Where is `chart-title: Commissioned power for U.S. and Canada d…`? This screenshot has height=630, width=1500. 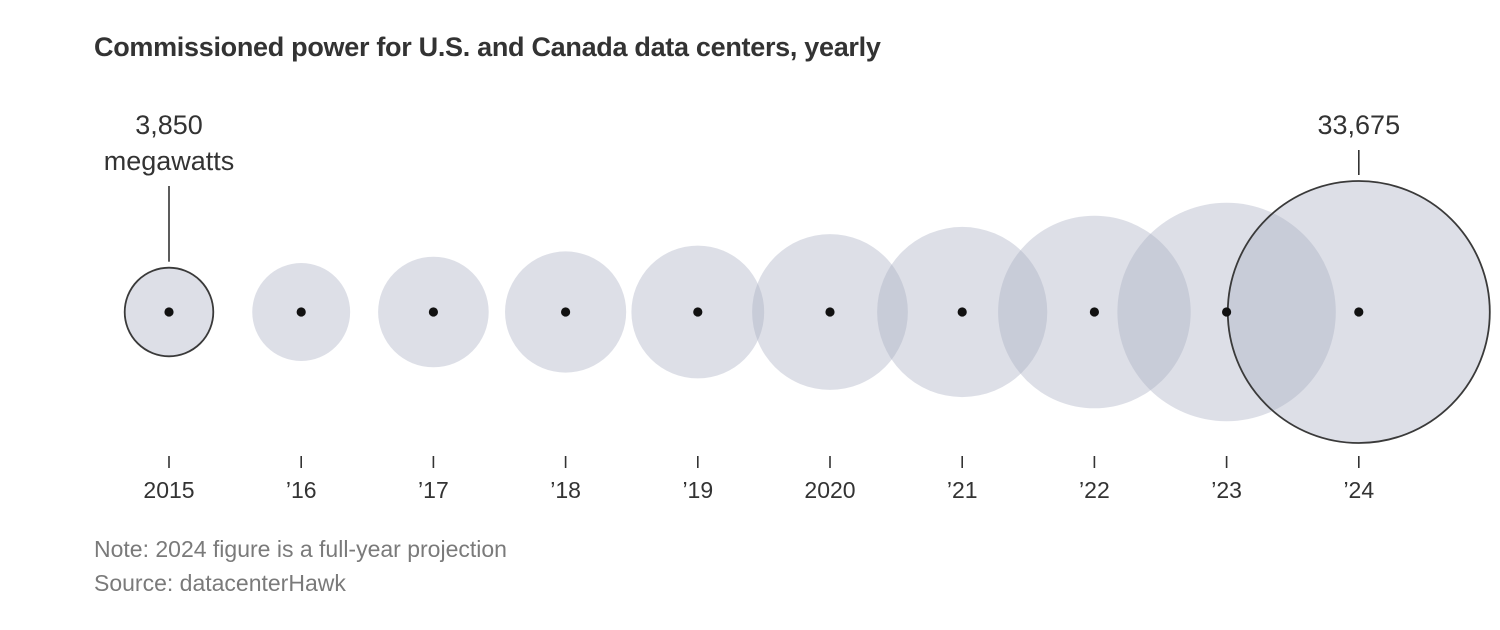
chart-title: Commissioned power for U.S. and Canada d… is located at coordinates (487, 47).